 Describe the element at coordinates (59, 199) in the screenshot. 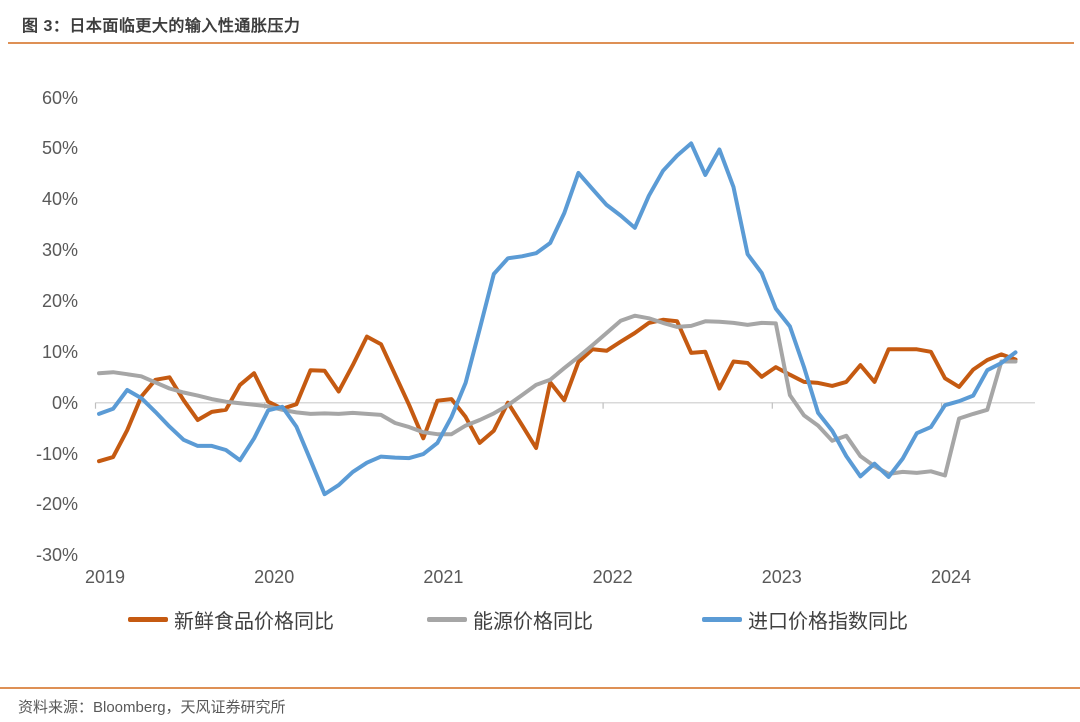

I see `y-axis-label: 40%` at that location.